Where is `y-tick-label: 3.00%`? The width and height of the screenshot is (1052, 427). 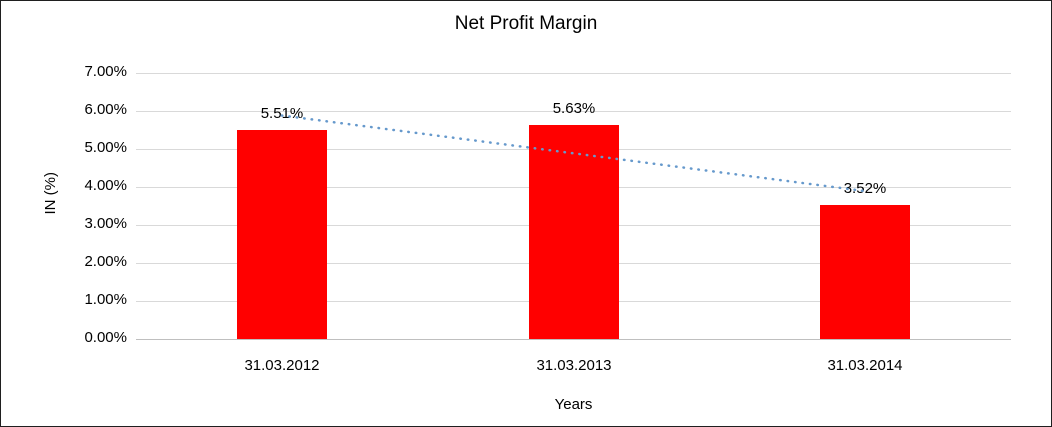 y-tick-label: 3.00% is located at coordinates (105, 223).